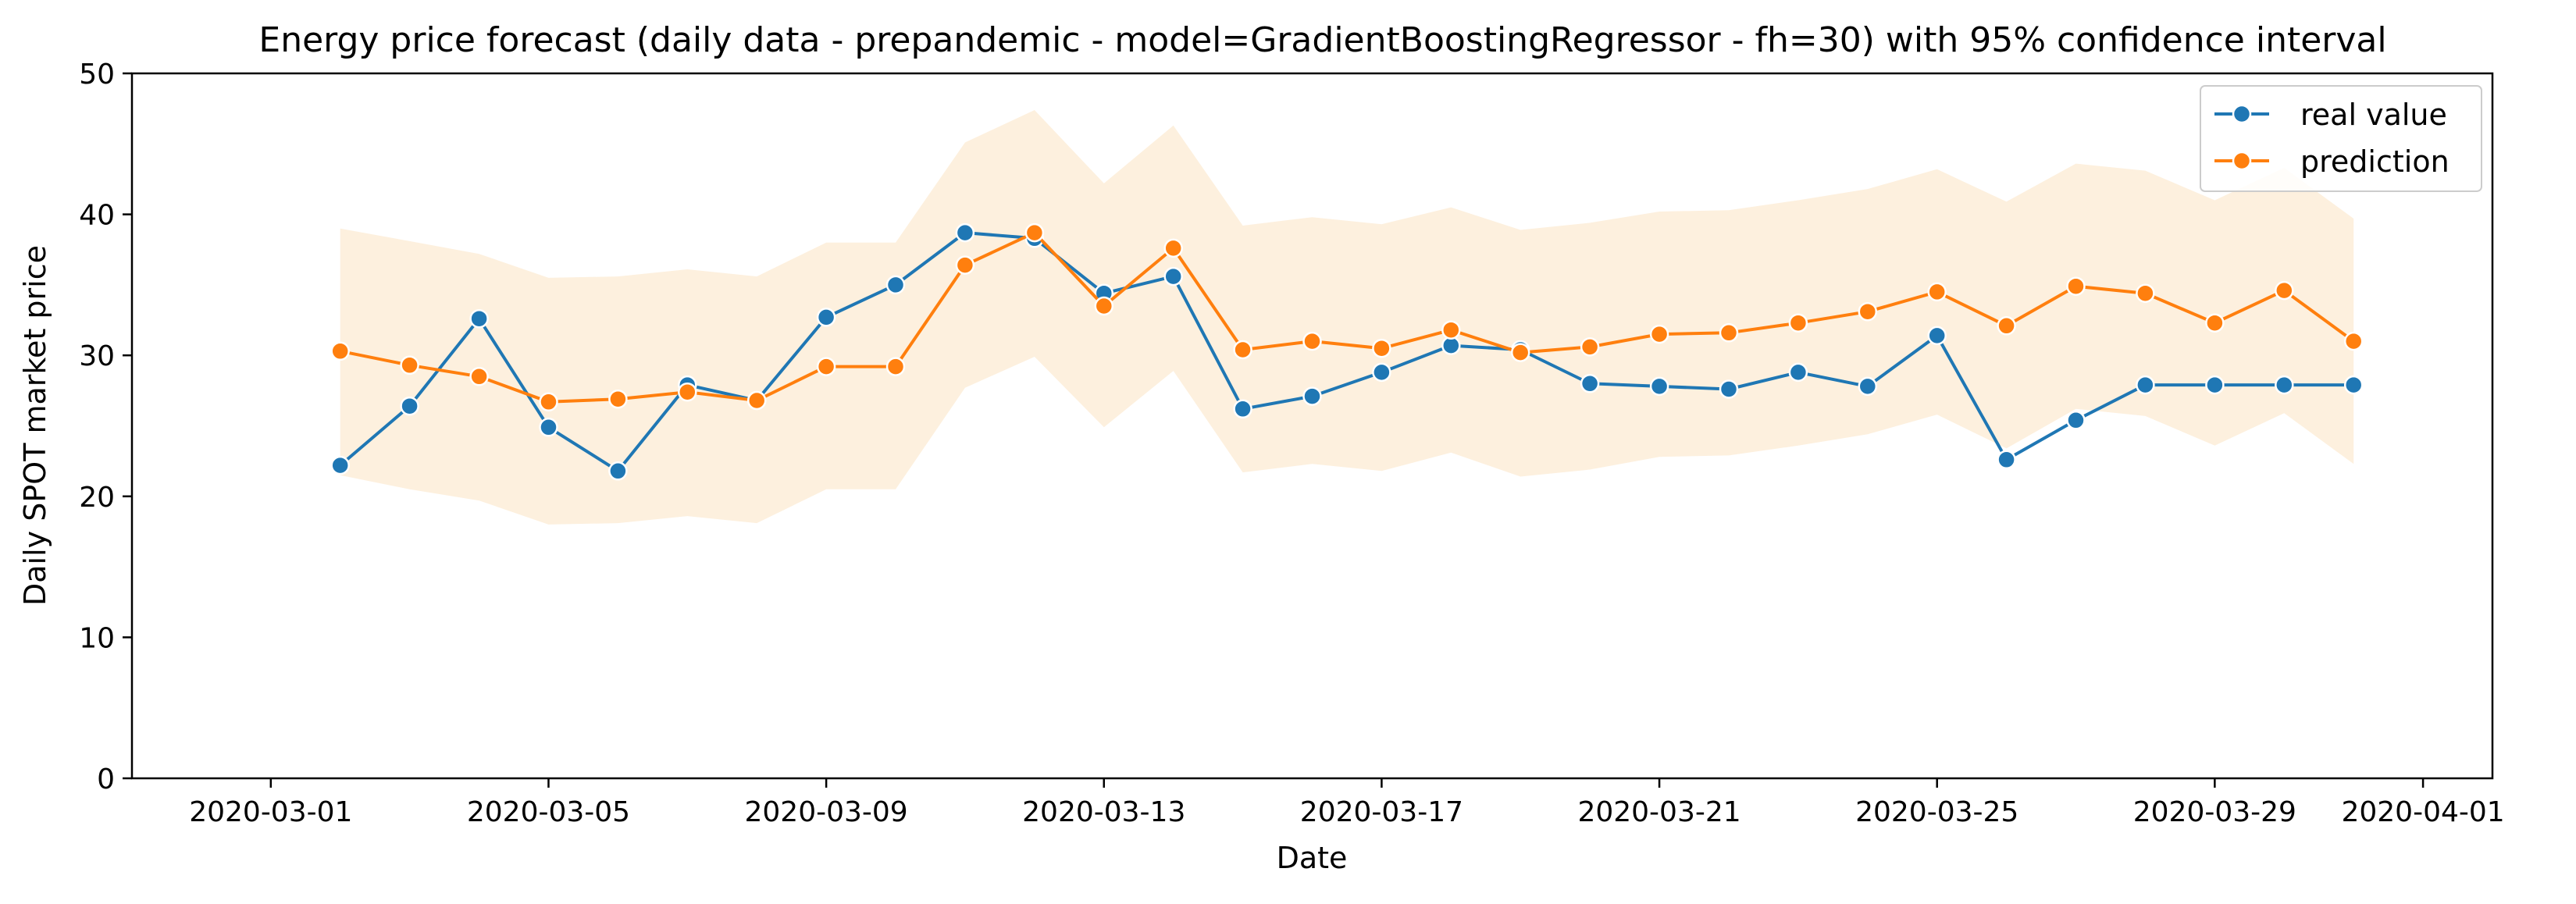 This screenshot has height=904, width=2576. I want to click on x-axis-label: Date, so click(1312, 858).